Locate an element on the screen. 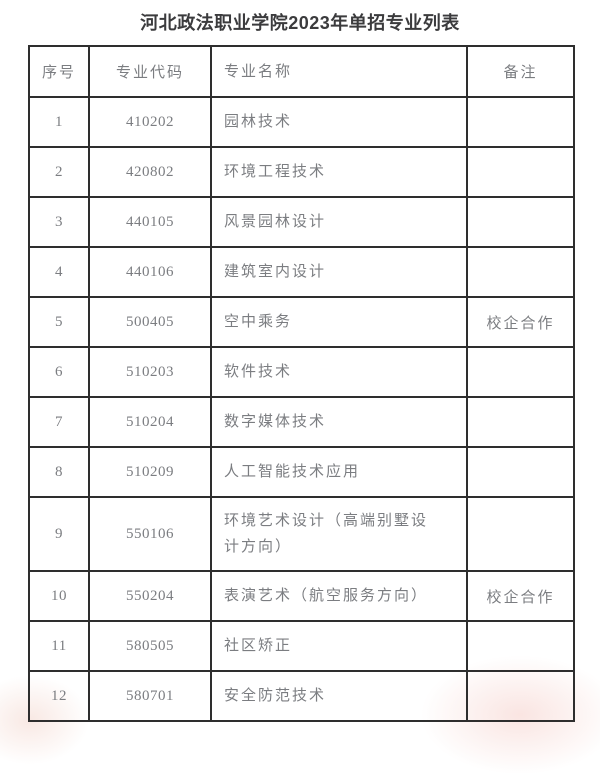 The image size is (600, 775). cell-name: 数字媒体技术 is located at coordinates (339, 422).